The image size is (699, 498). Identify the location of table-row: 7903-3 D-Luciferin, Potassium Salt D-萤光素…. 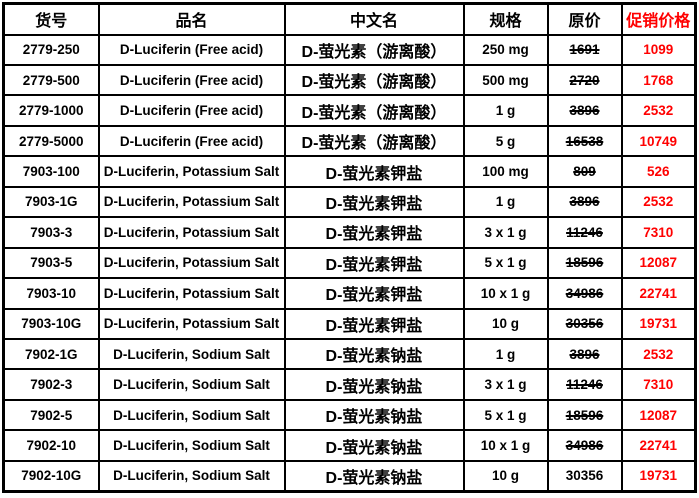
(349, 232).